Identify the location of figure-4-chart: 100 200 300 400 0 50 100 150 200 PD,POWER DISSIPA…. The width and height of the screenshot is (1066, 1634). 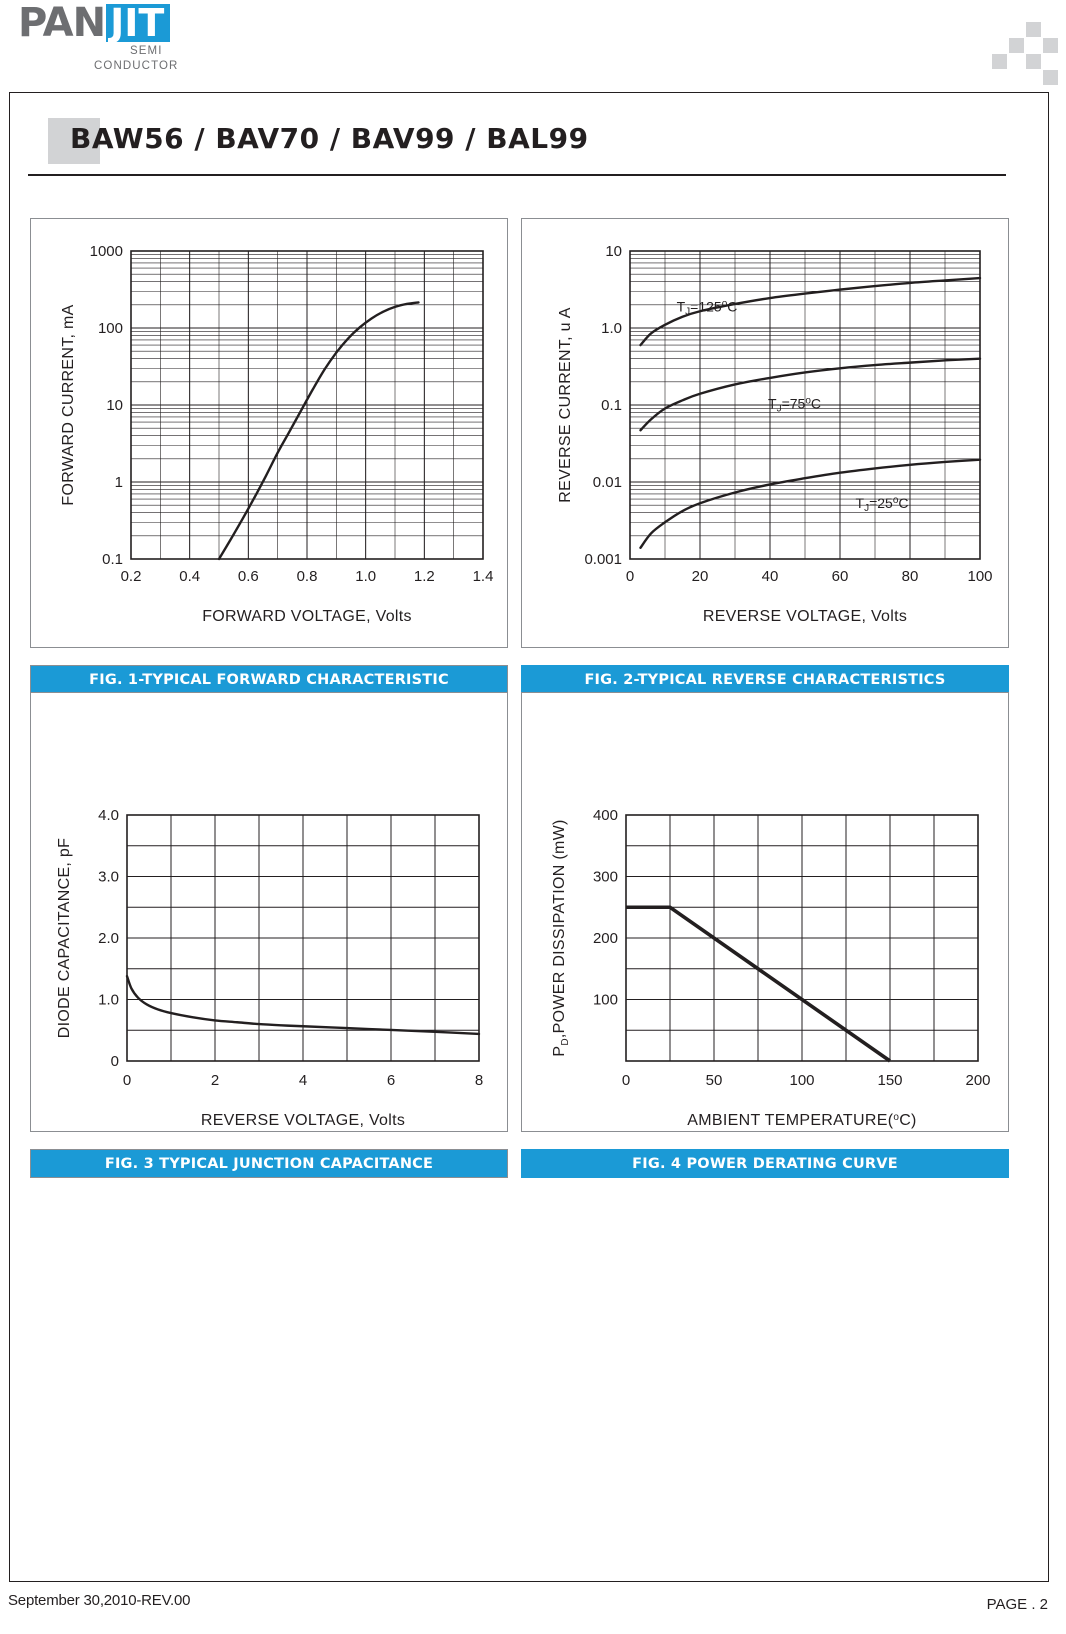
(771, 968).